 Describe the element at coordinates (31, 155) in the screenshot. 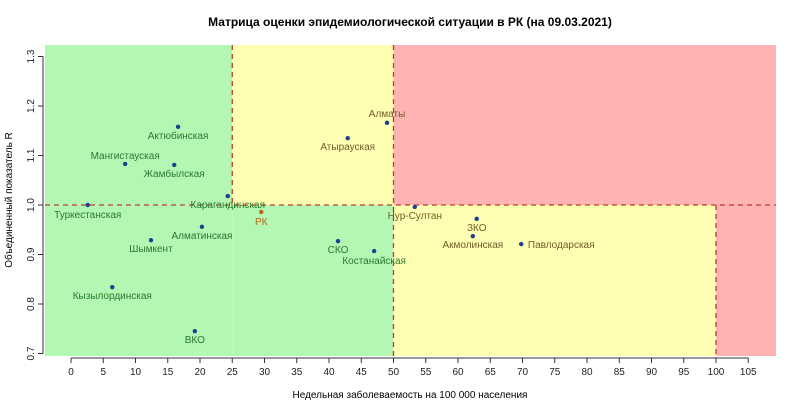

I see `y-tick-label: 1.1` at that location.